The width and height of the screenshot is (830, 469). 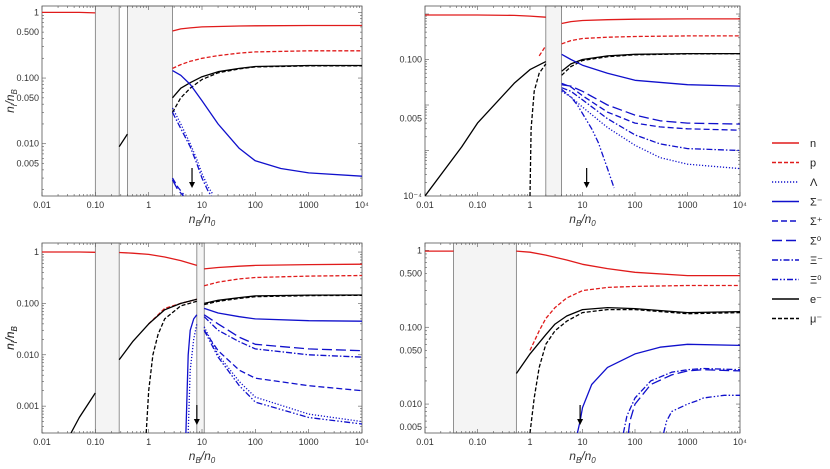 I want to click on y-tick-label: 10⁻⁴, so click(x=412, y=196).